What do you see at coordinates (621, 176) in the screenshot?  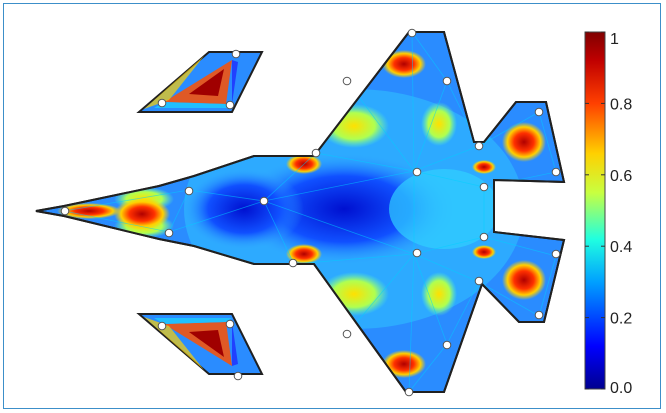 I see `colorbar-tick-label: 0.6` at bounding box center [621, 176].